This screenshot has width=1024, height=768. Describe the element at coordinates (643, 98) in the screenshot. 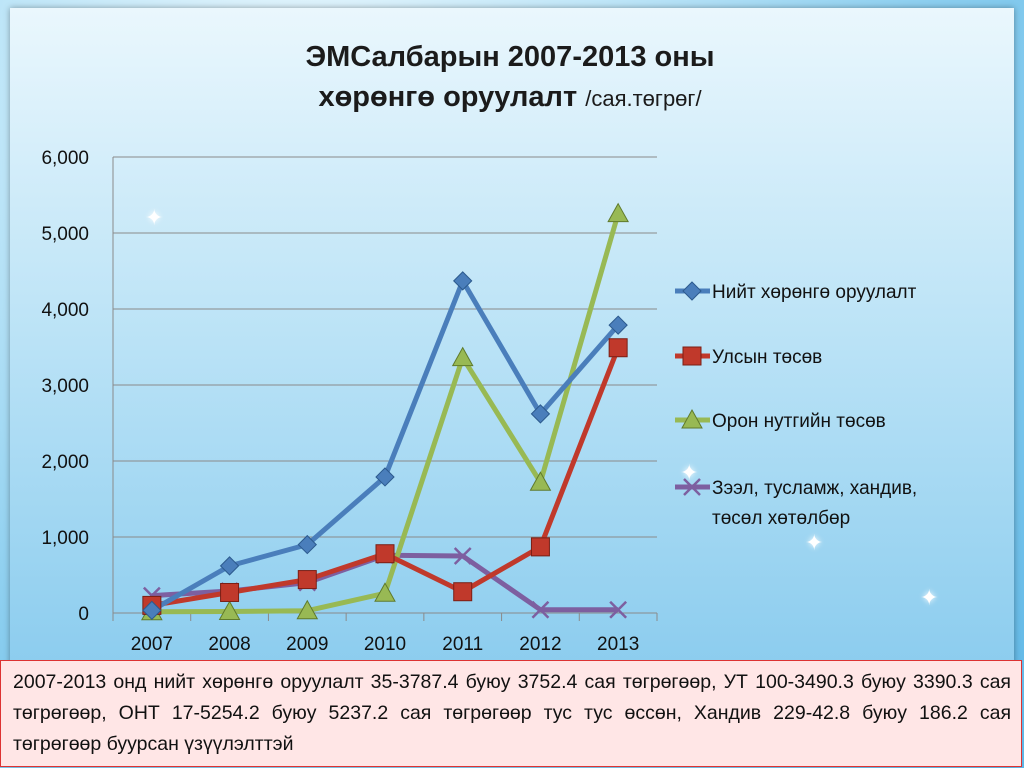

I see `chart-title-unit: /сая.төгрөг/` at that location.